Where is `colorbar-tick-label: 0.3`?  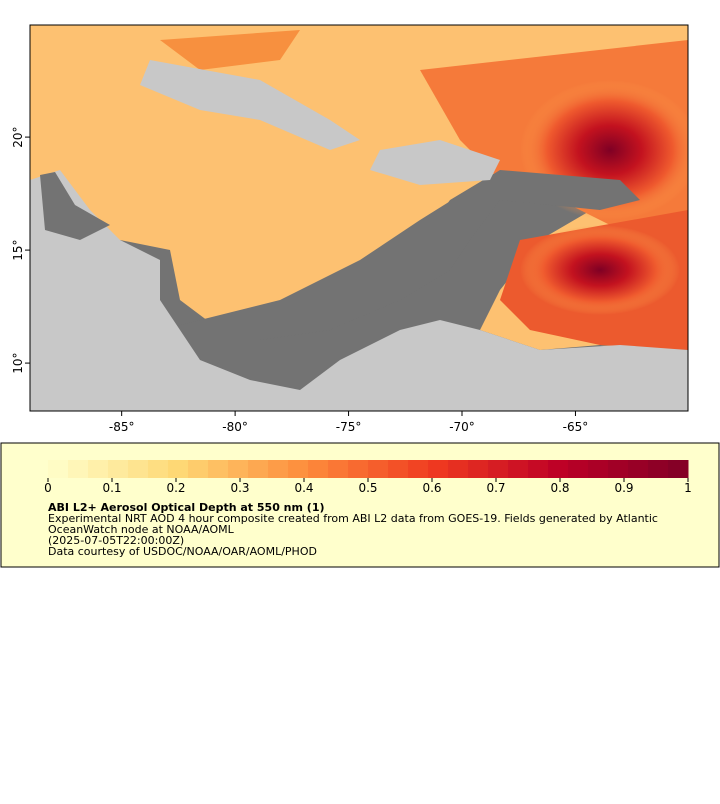 colorbar-tick-label: 0.3 is located at coordinates (239, 488).